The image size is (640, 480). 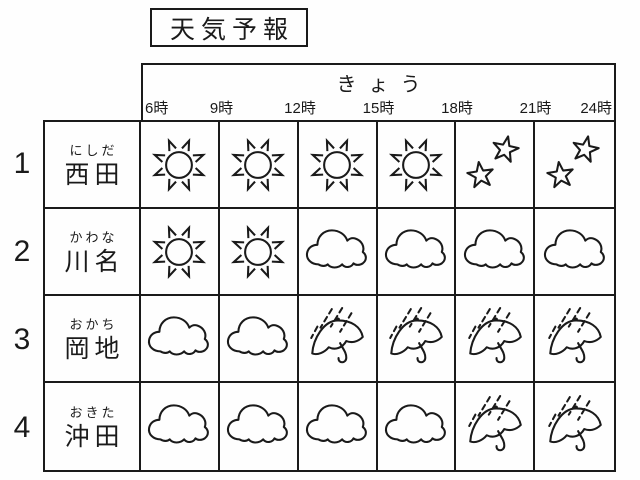 I want to click on name-cell-西田: にしだ 西田, so click(x=93, y=165).